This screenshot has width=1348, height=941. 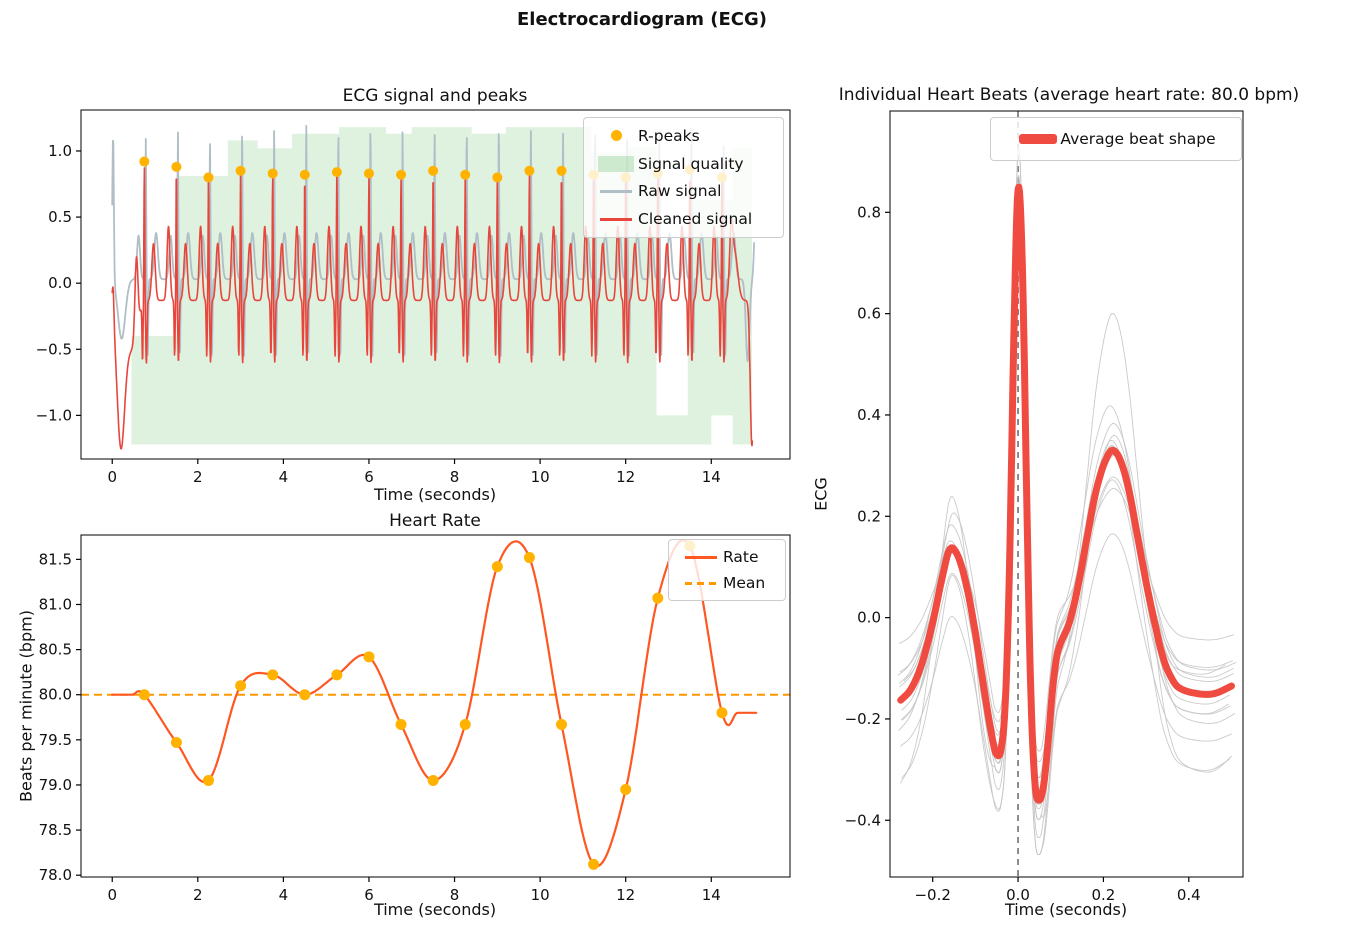 I want to click on svg-text: 79.0, so click(x=55, y=785).